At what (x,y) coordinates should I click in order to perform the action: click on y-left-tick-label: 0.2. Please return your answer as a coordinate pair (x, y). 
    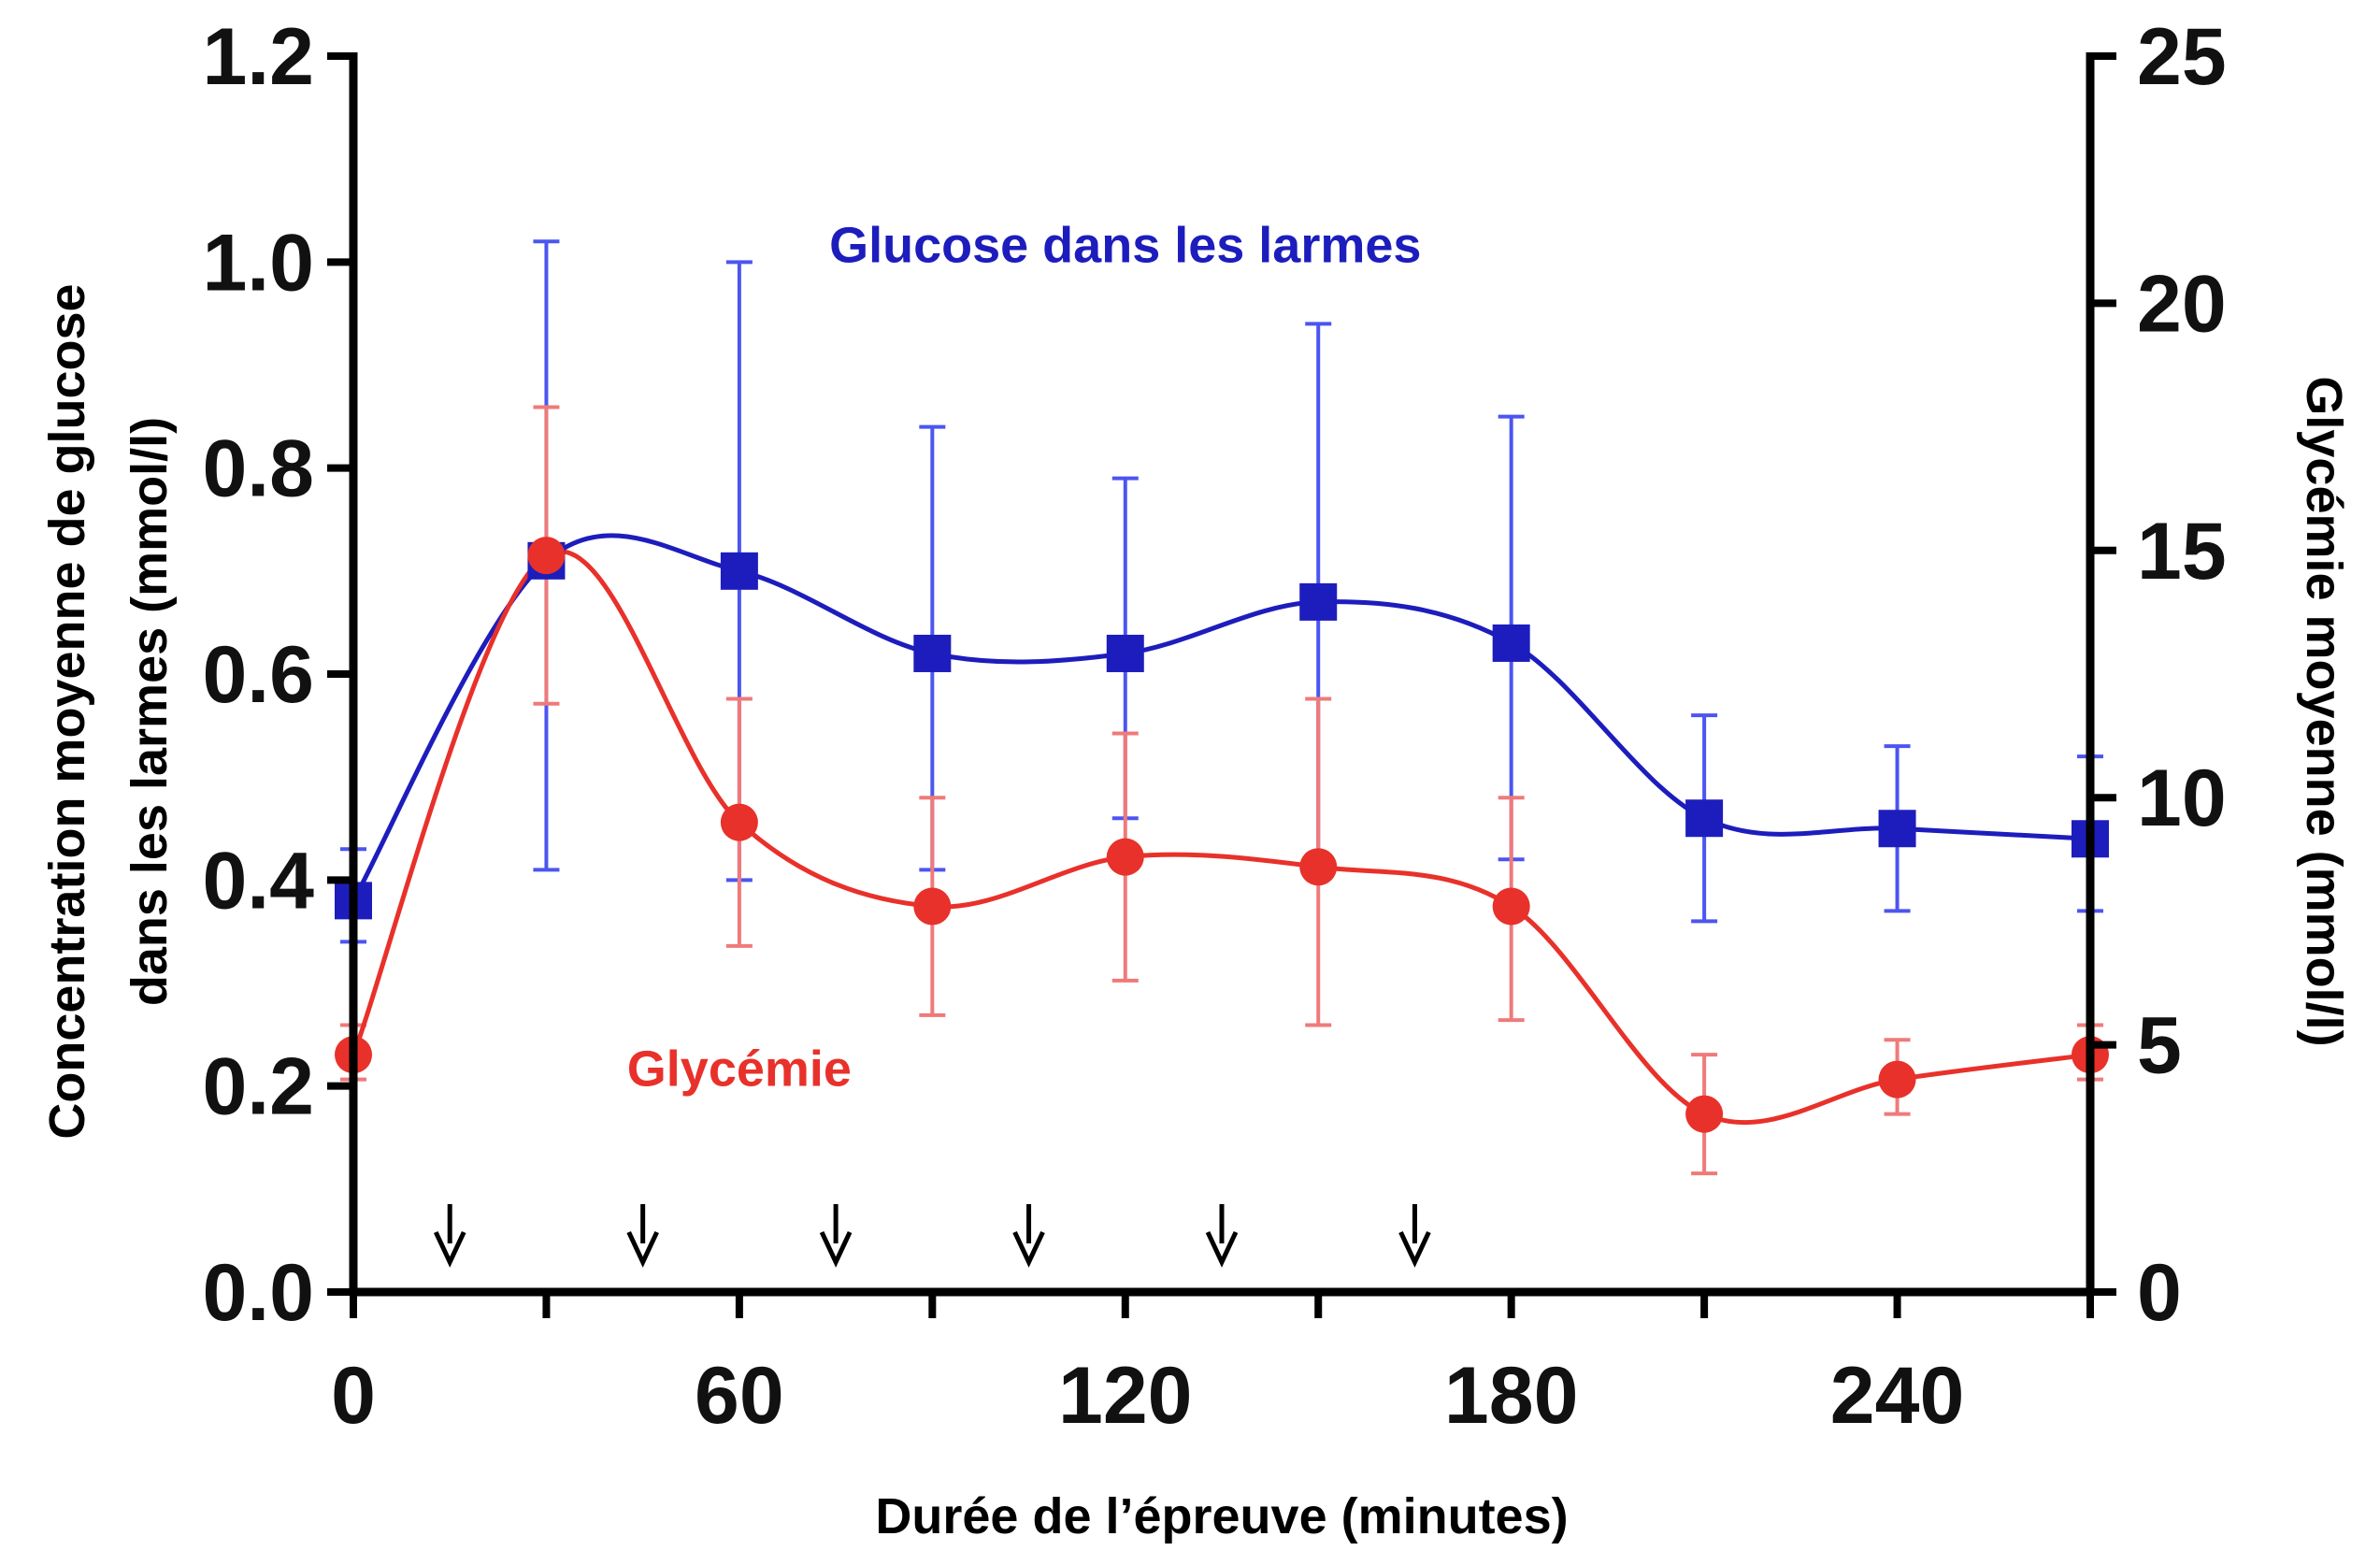
    Looking at the image, I should click on (258, 1087).